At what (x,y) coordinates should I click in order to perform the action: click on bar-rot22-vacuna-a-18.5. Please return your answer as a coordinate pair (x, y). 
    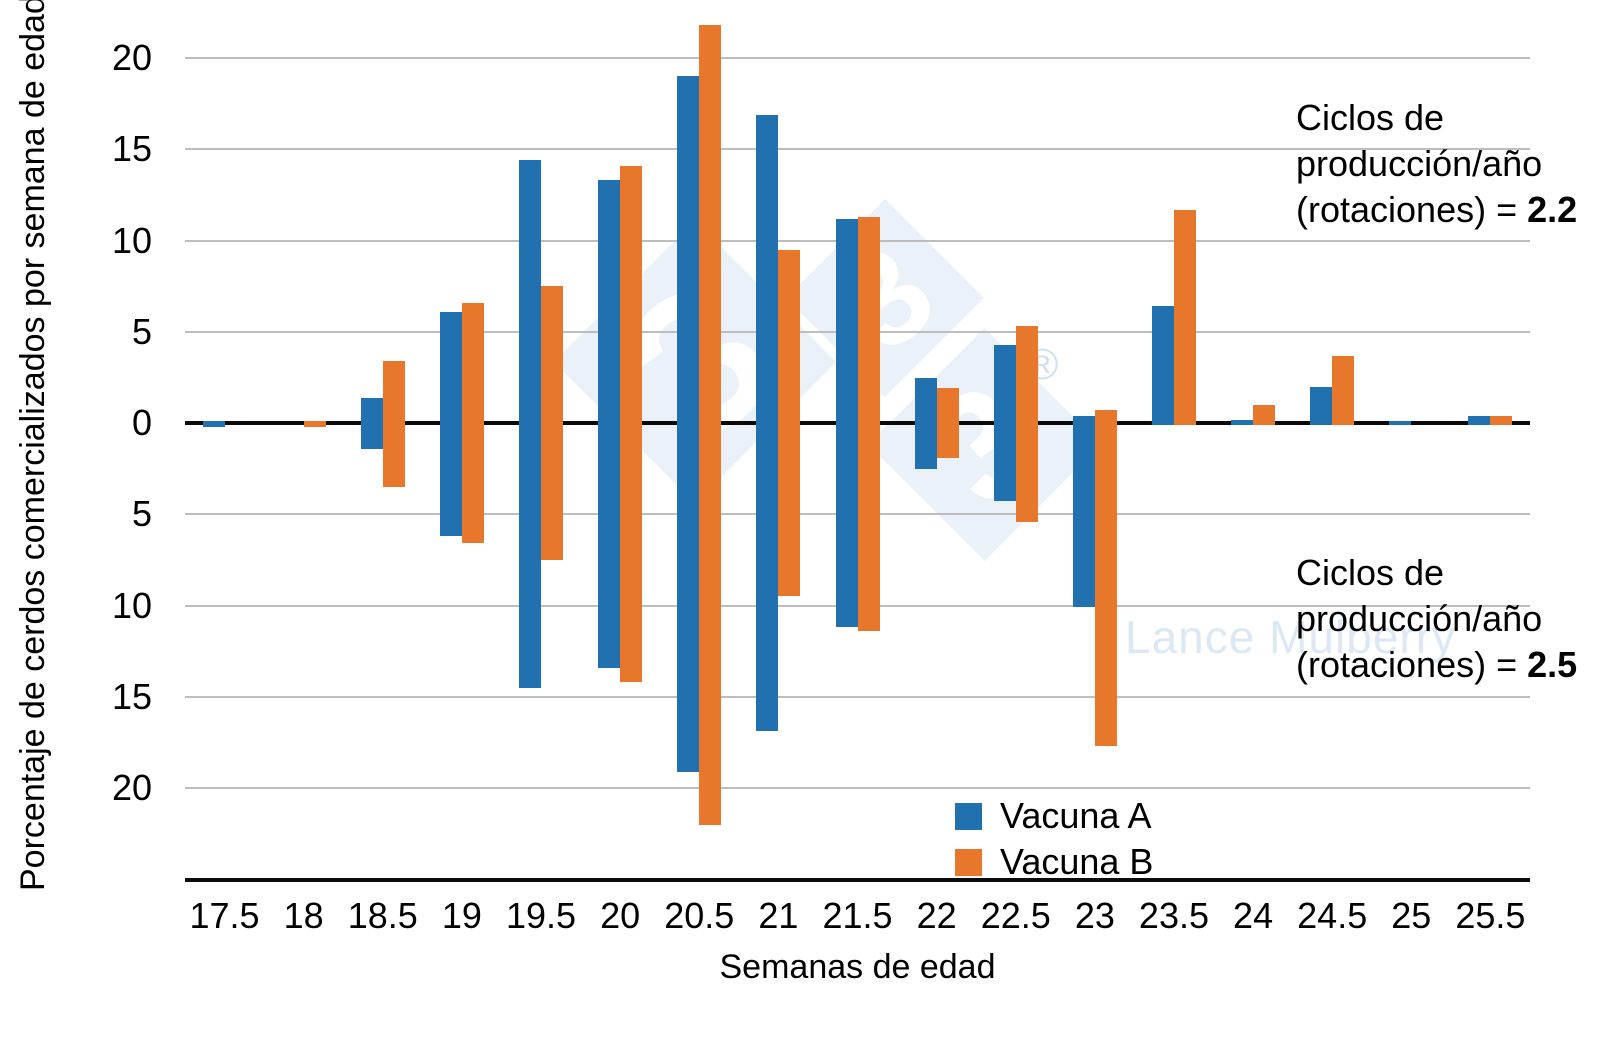
    Looking at the image, I should click on (372, 411).